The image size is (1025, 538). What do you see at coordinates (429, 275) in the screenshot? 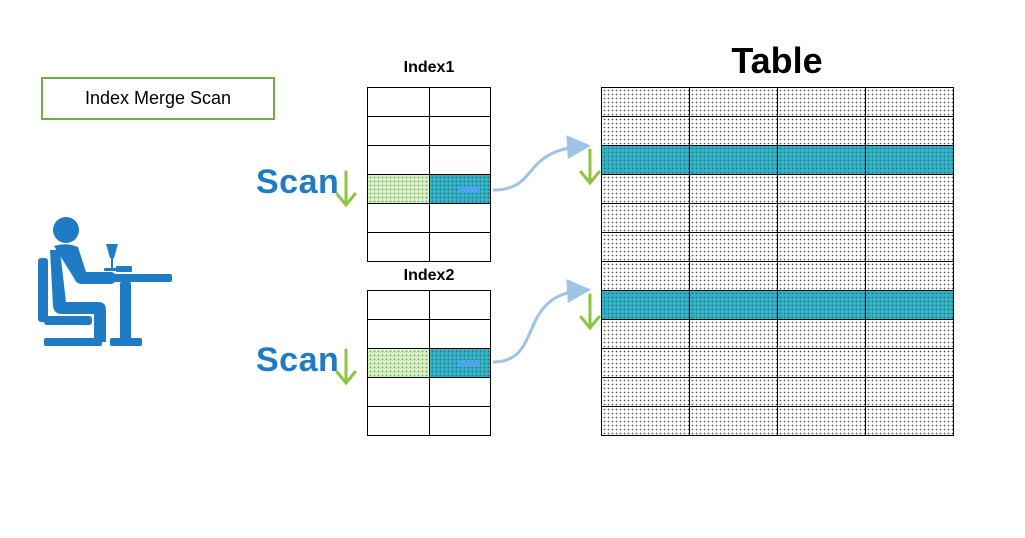
I see `index2-label: Index2` at bounding box center [429, 275].